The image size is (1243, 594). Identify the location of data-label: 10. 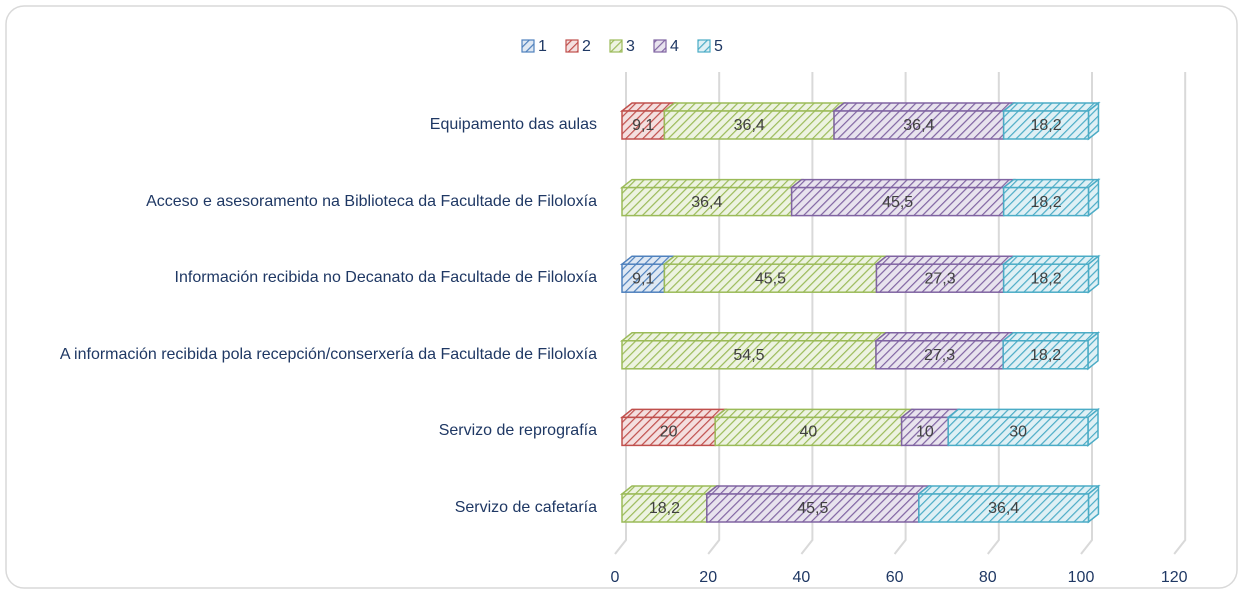
(925, 432).